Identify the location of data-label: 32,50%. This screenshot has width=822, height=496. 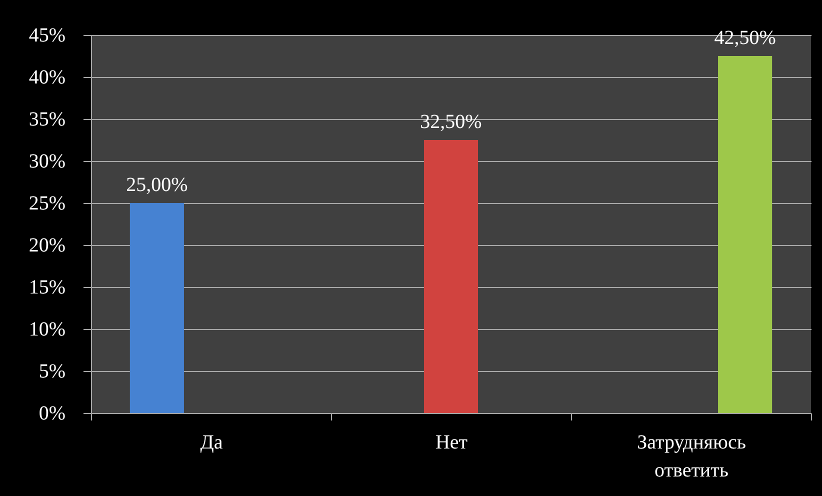
(451, 122).